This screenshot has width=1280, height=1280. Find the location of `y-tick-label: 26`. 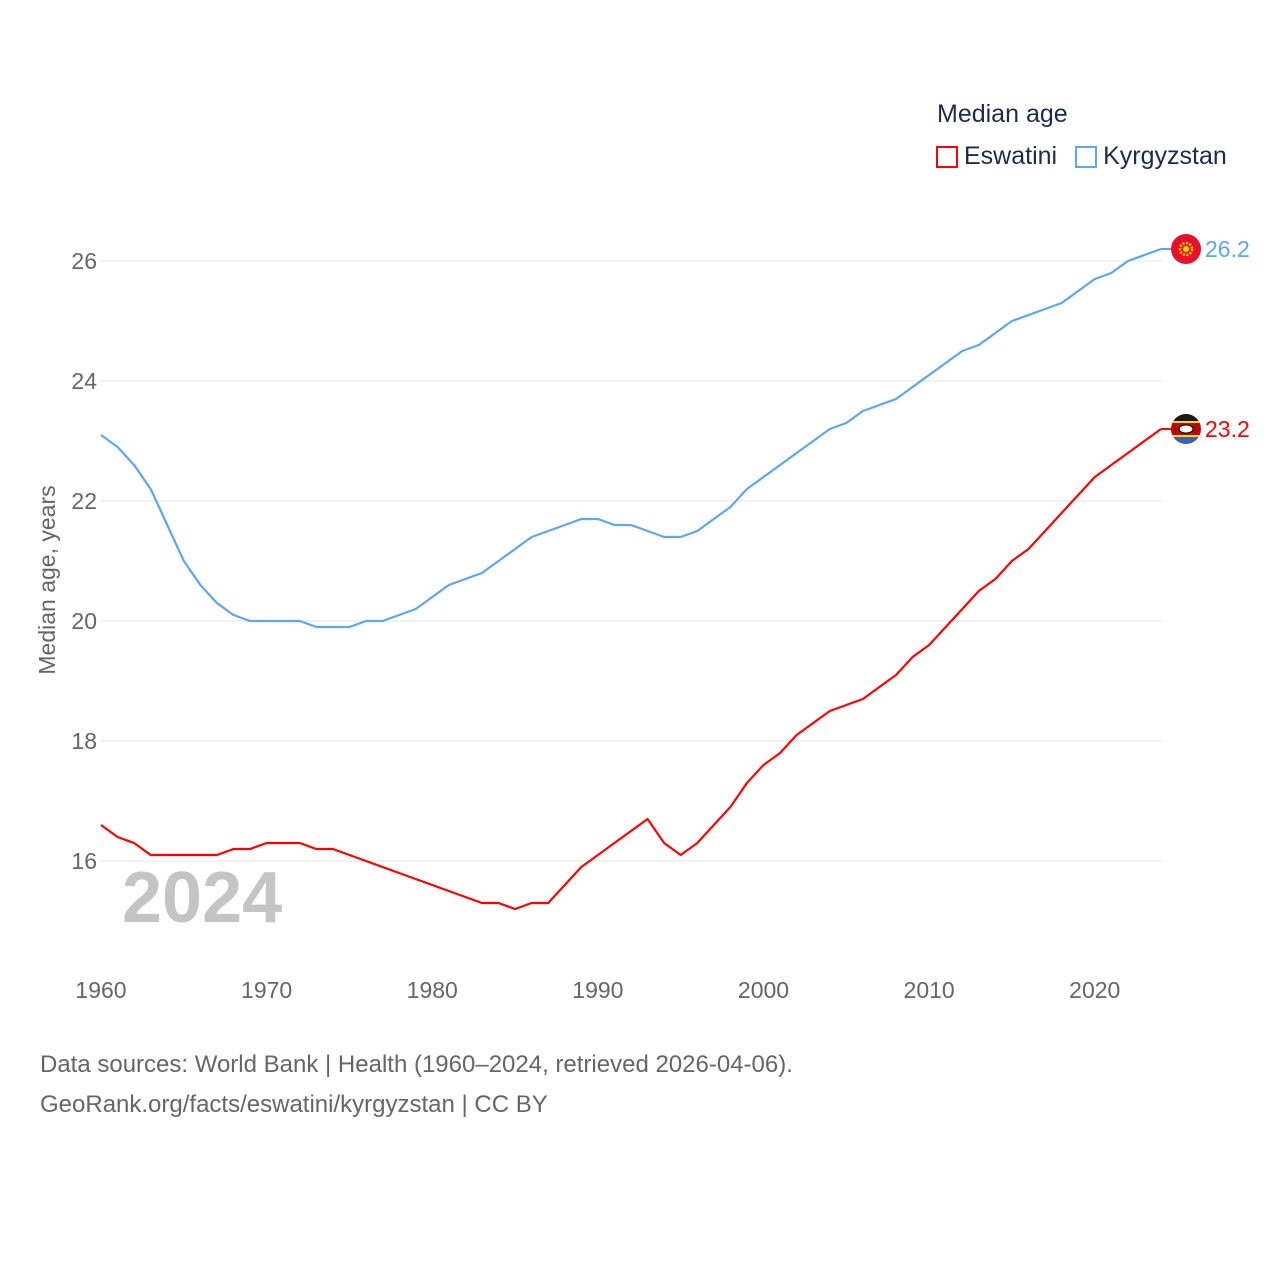

y-tick-label: 26 is located at coordinates (84, 261).